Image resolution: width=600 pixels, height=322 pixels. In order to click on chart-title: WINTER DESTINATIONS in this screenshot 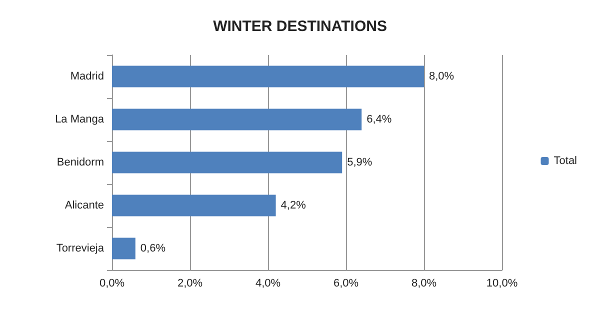, I will do `click(300, 26)`.